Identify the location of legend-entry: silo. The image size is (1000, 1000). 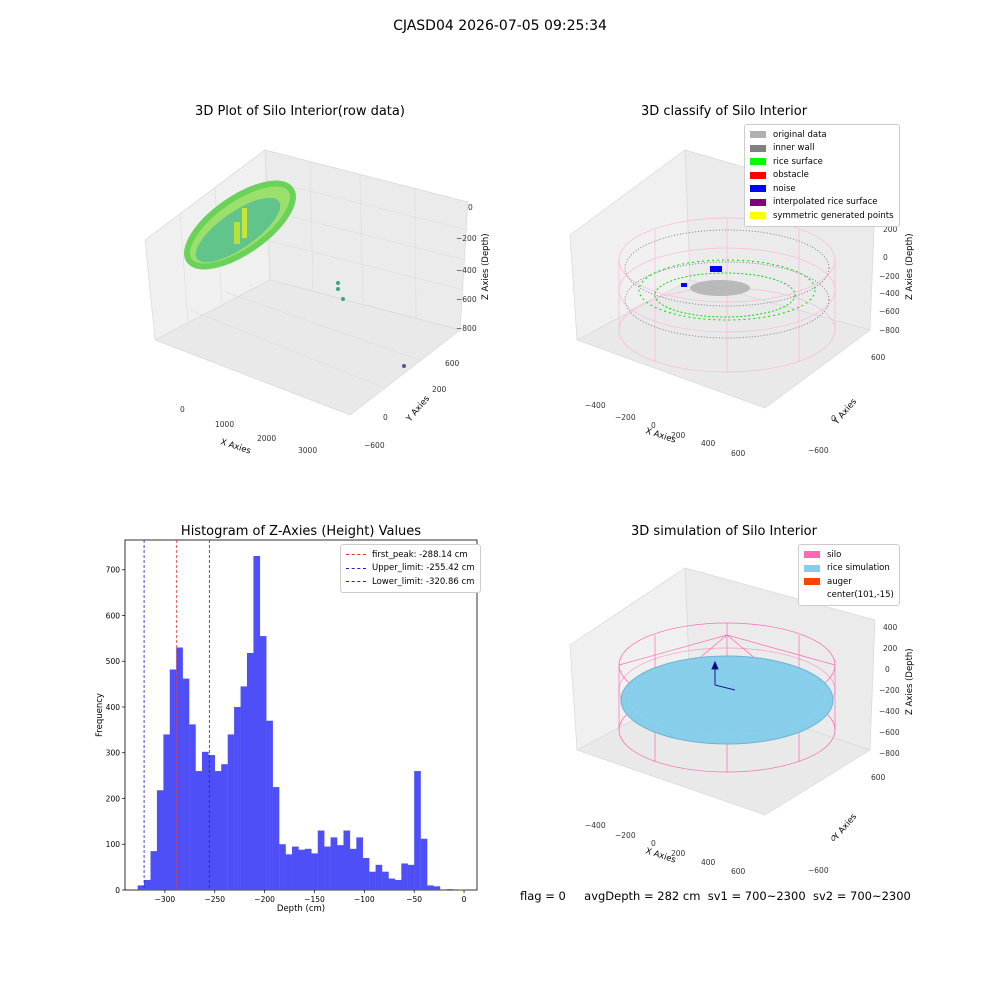
(834, 554).